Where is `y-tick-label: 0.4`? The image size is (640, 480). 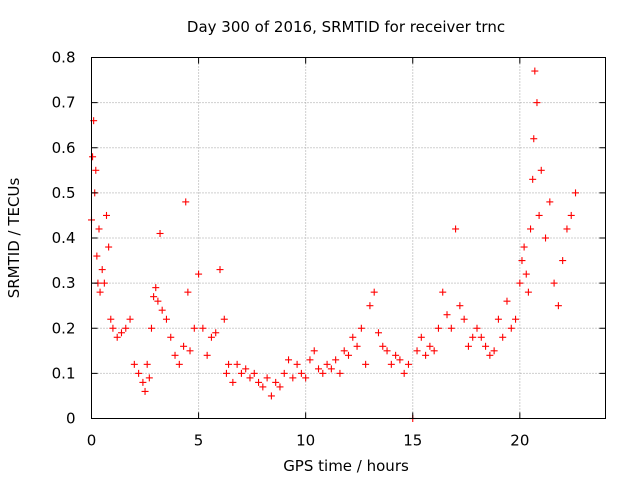
y-tick-label: 0.4 is located at coordinates (64, 238).